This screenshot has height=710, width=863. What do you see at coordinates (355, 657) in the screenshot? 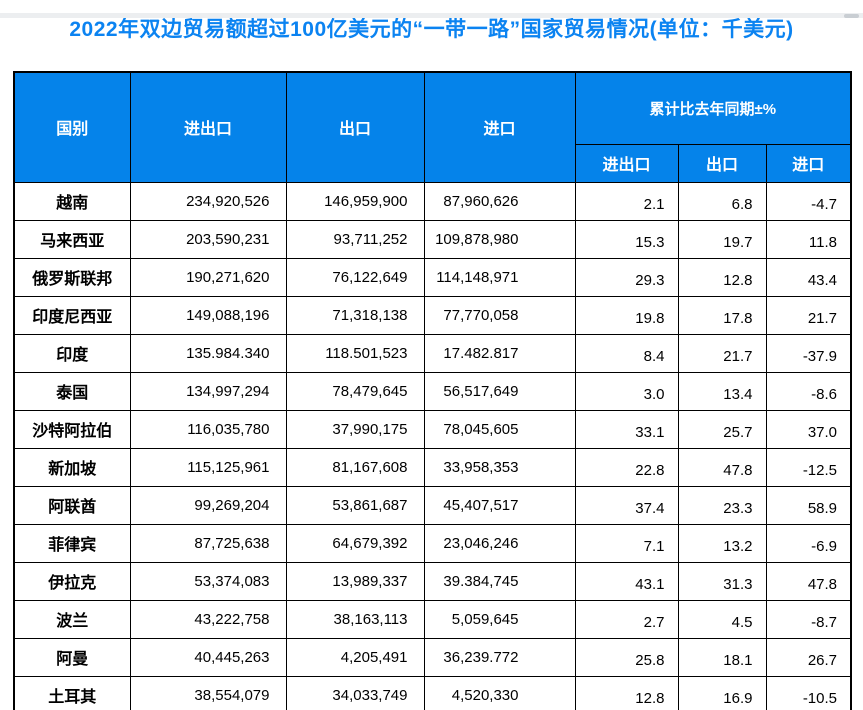
I see `export-cell: 4,205,491` at bounding box center [355, 657].